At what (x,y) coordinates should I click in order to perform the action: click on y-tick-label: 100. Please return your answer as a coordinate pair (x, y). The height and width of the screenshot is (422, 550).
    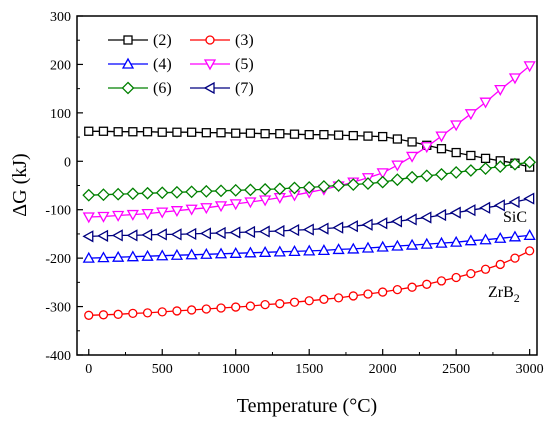
    Looking at the image, I should click on (60, 114).